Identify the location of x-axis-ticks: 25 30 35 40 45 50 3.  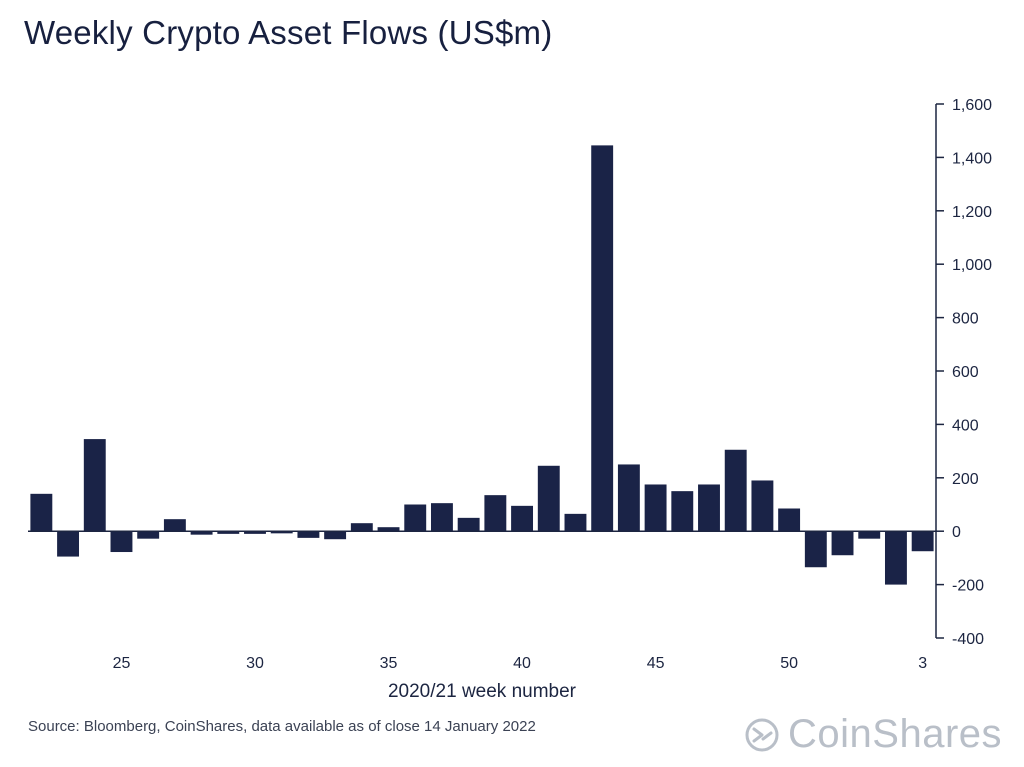
(520, 663).